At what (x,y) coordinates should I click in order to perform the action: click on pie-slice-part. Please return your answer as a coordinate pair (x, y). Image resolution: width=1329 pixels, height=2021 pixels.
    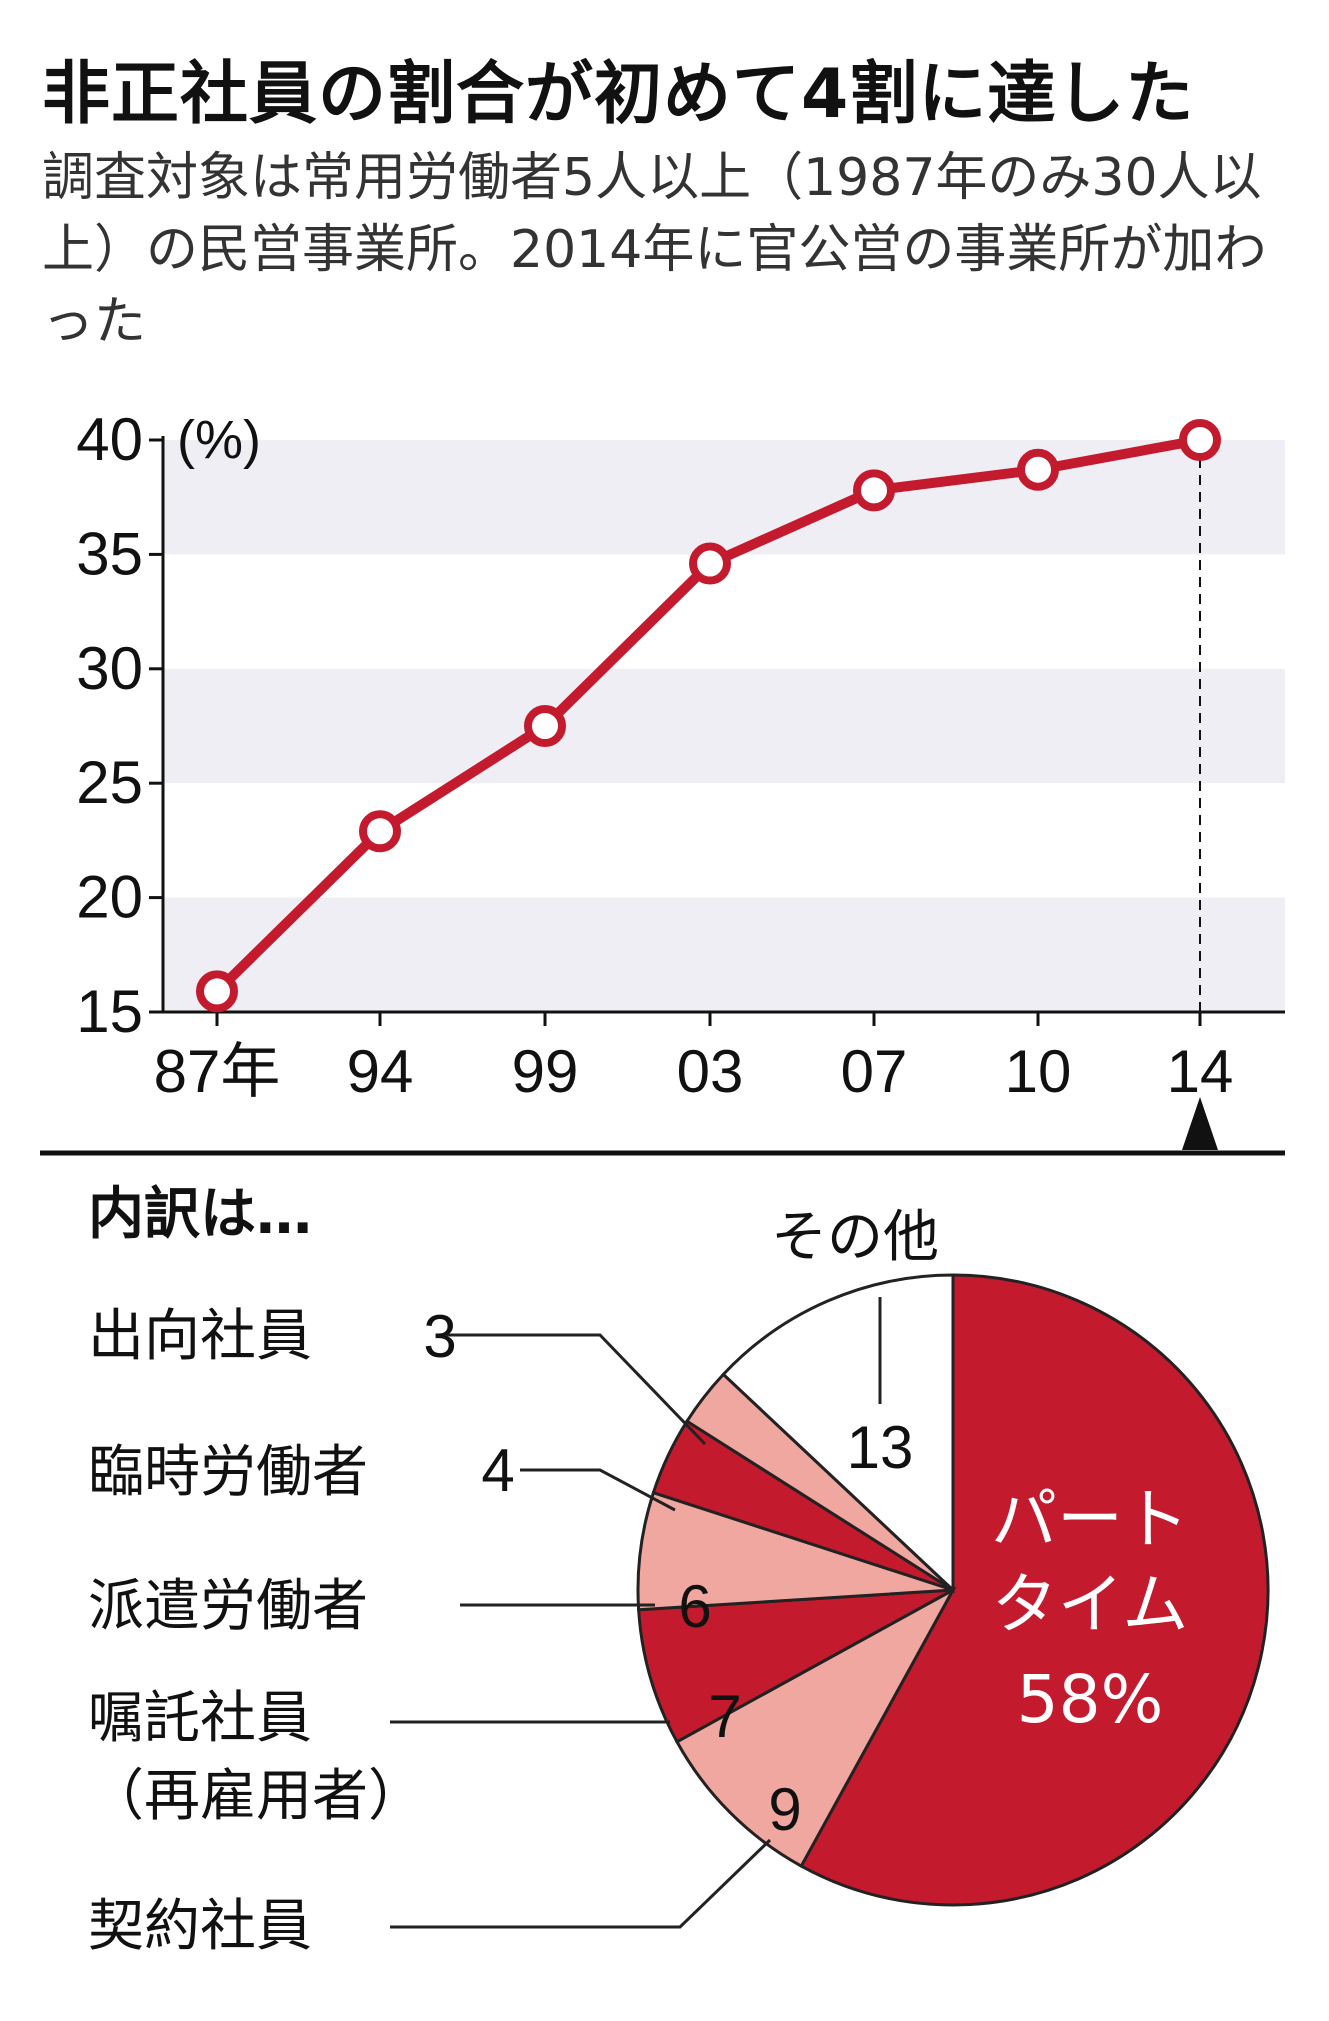
    Looking at the image, I should click on (1034, 1590).